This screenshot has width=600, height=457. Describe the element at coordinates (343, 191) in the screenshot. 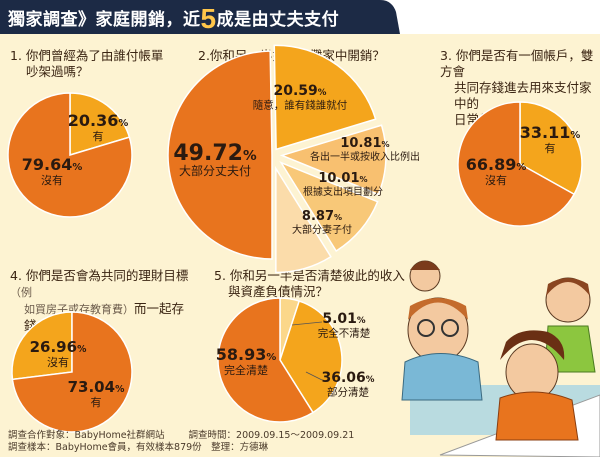

I see `pie-2-category-label-4: 根據支出項目劃分` at that location.